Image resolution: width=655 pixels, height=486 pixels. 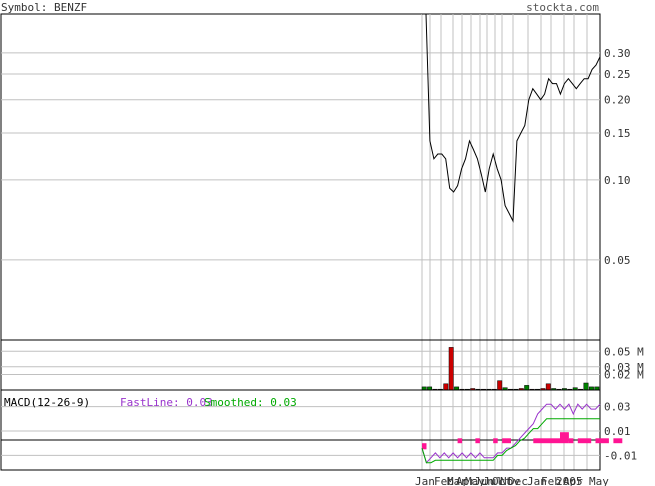 I want to click on macd-y-ticks: 0.03 0.01 -0.01, so click(x=620, y=432).